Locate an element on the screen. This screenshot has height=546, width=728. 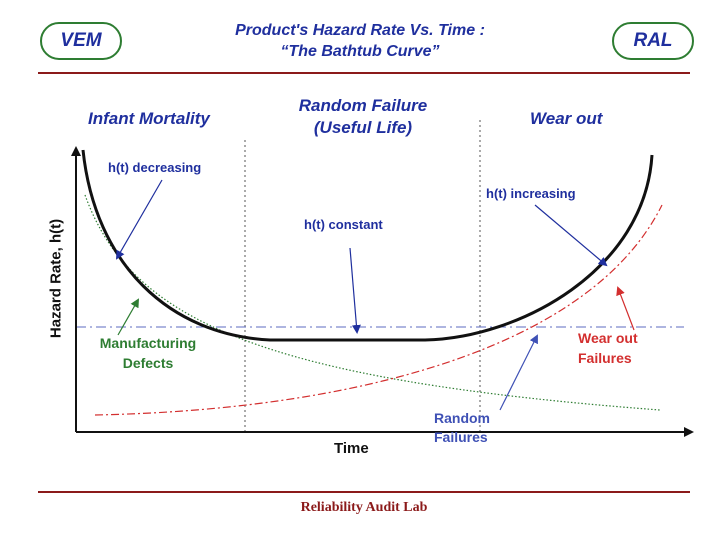
wear-out-heading: Wear out is located at coordinates (566, 118).